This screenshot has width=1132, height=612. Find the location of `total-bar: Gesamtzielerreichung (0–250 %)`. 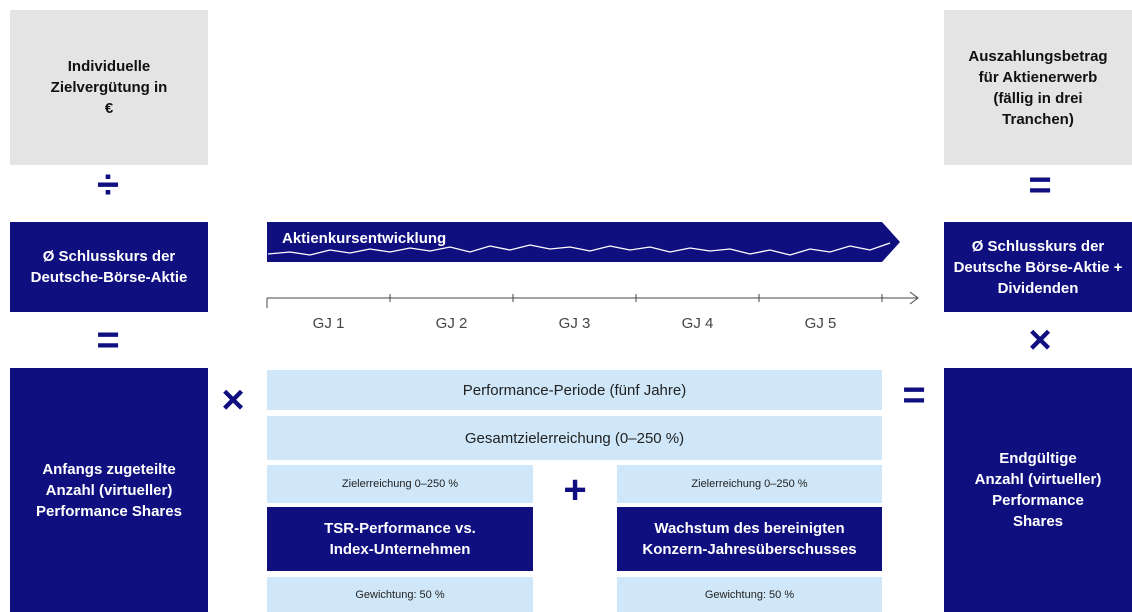

total-bar: Gesamtzielerreichung (0–250 %) is located at coordinates (574, 438).